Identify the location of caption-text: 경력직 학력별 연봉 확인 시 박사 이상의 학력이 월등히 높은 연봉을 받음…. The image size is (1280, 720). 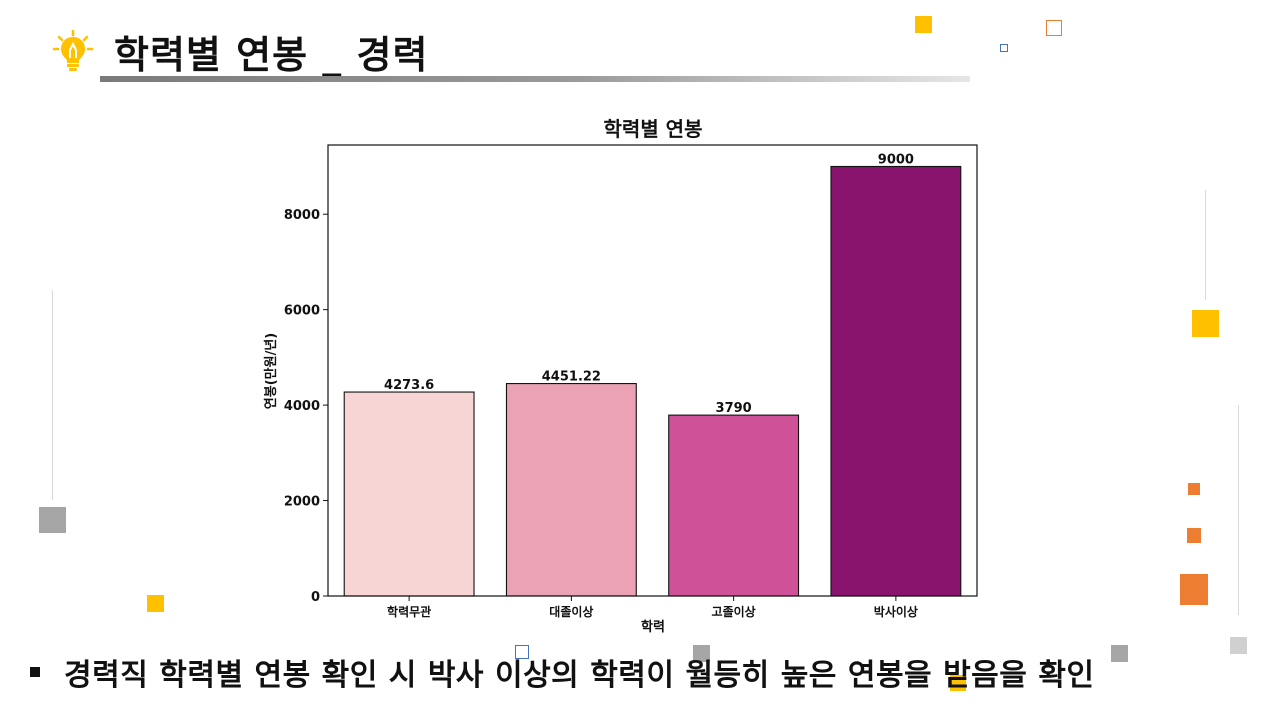
(579, 675).